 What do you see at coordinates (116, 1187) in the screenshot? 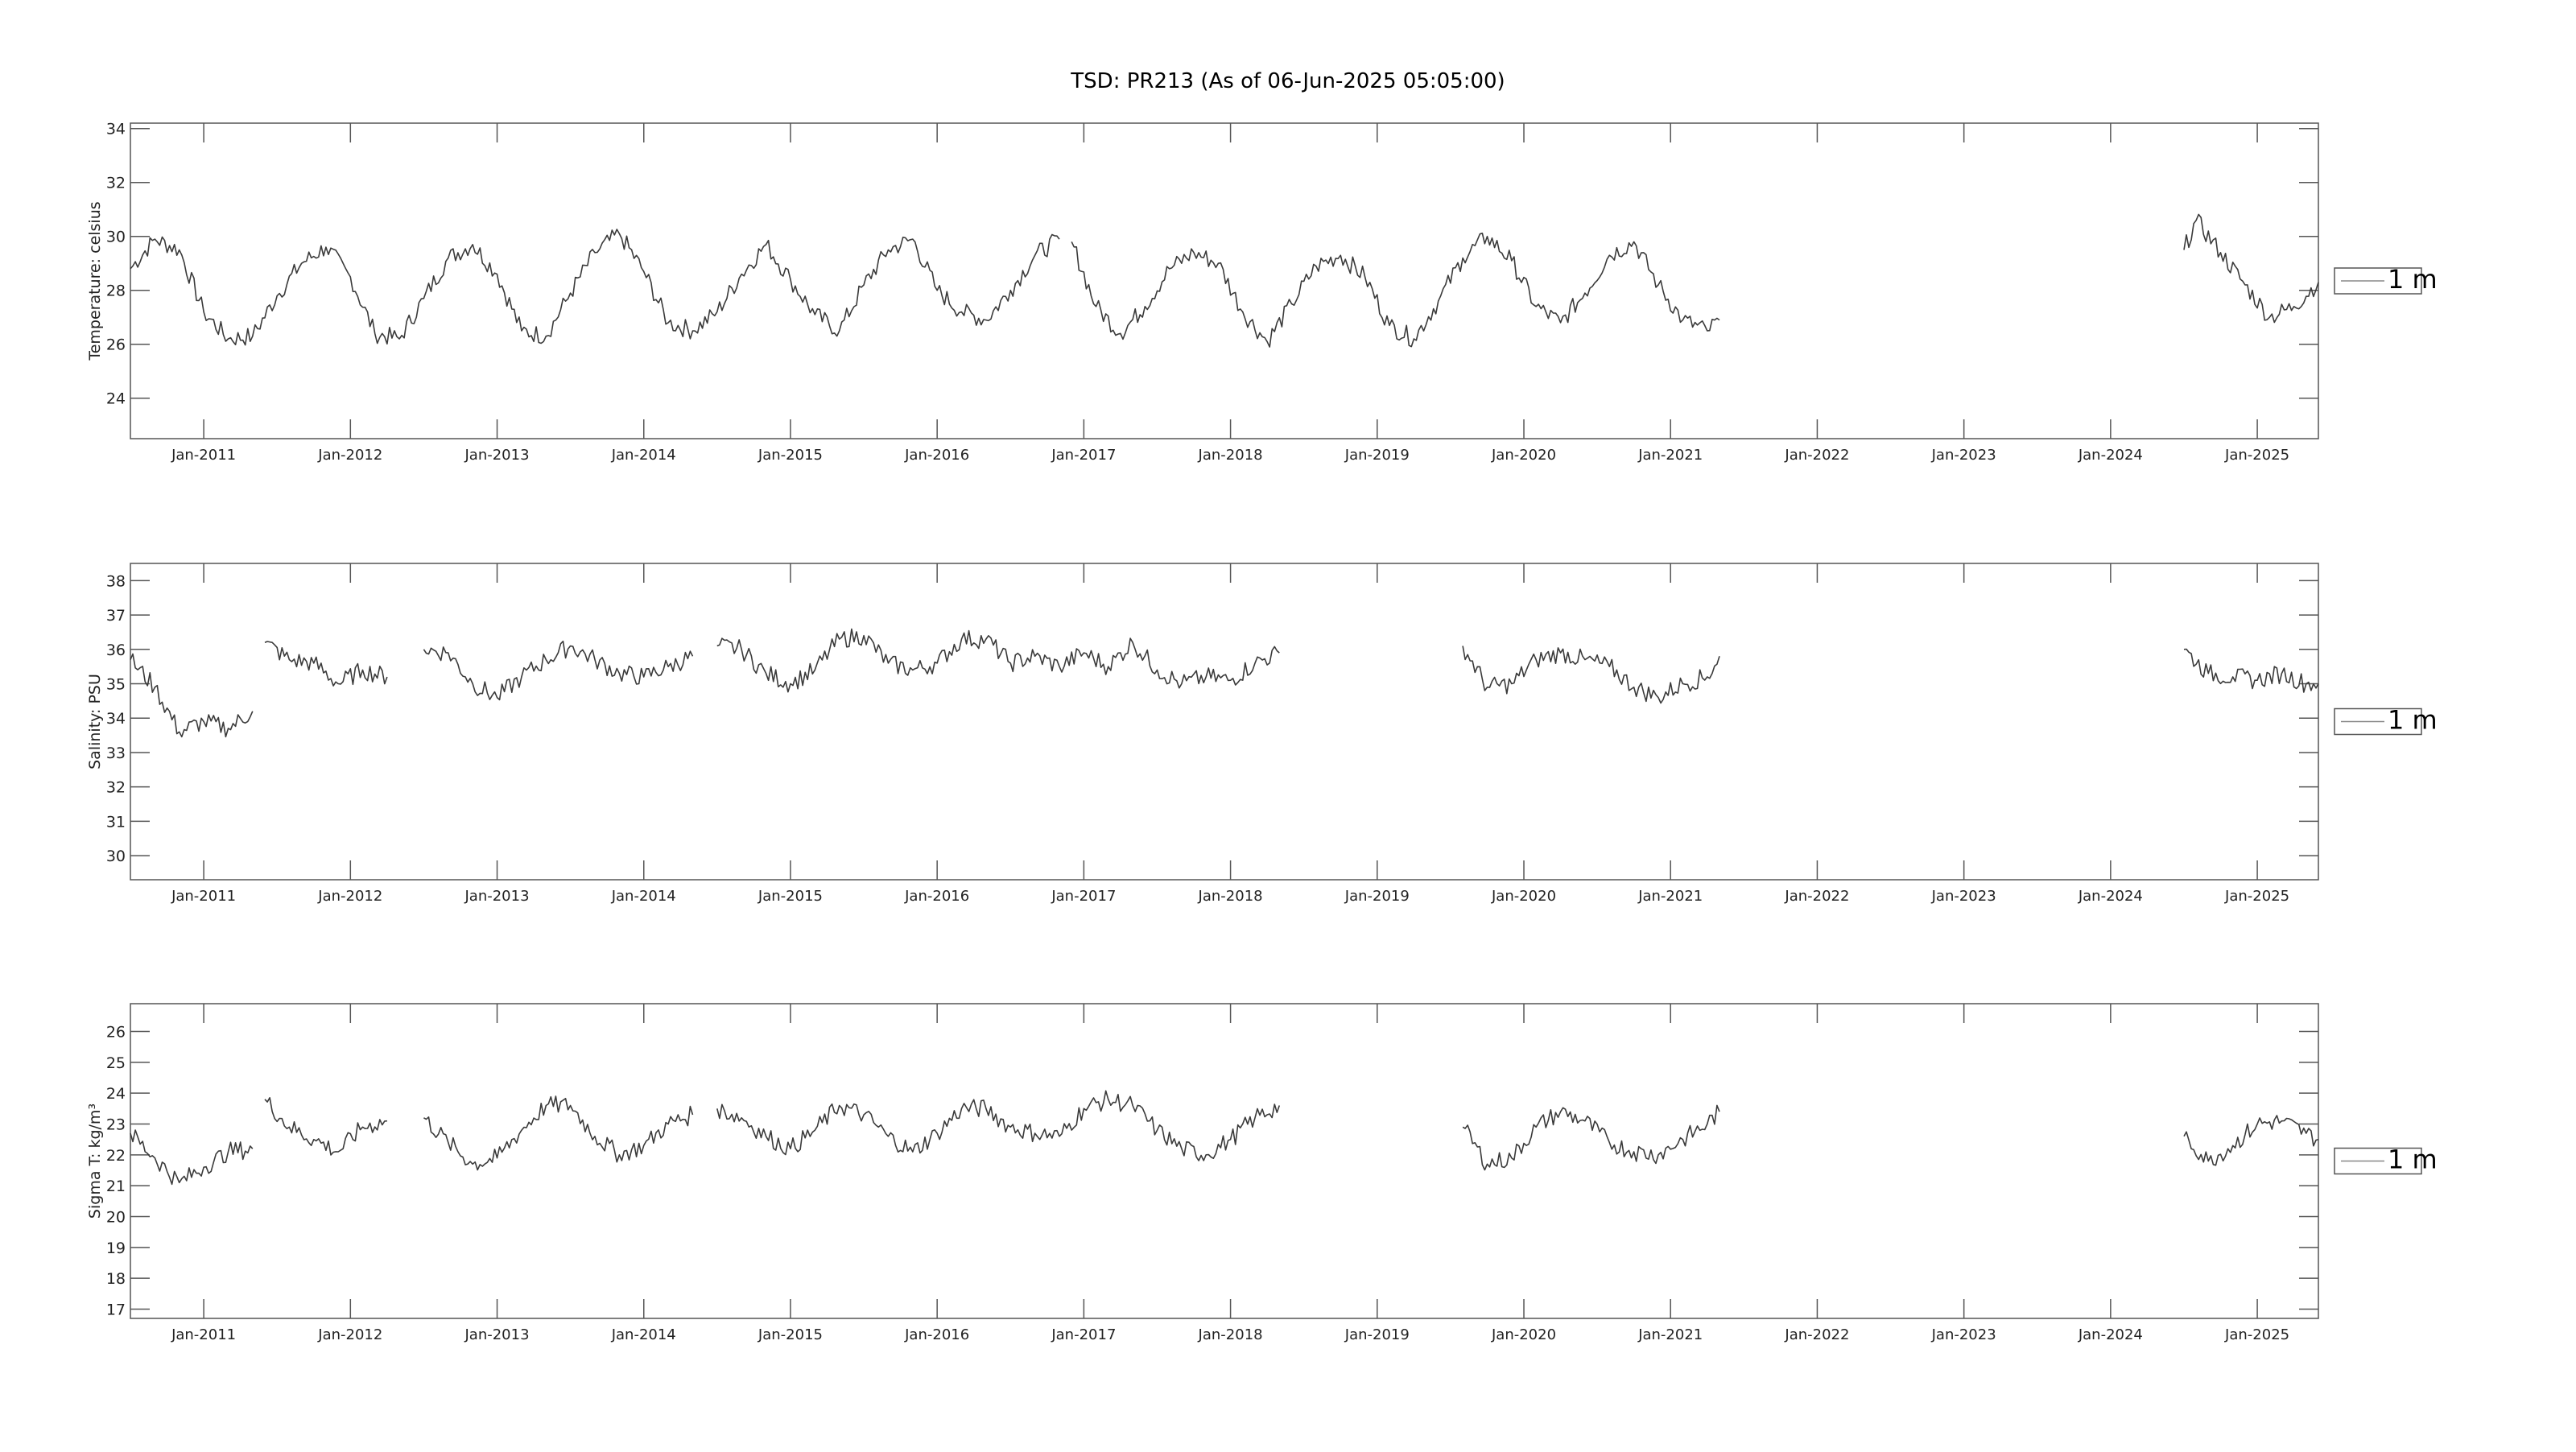
I see `y-tick-label: 21` at bounding box center [116, 1187].